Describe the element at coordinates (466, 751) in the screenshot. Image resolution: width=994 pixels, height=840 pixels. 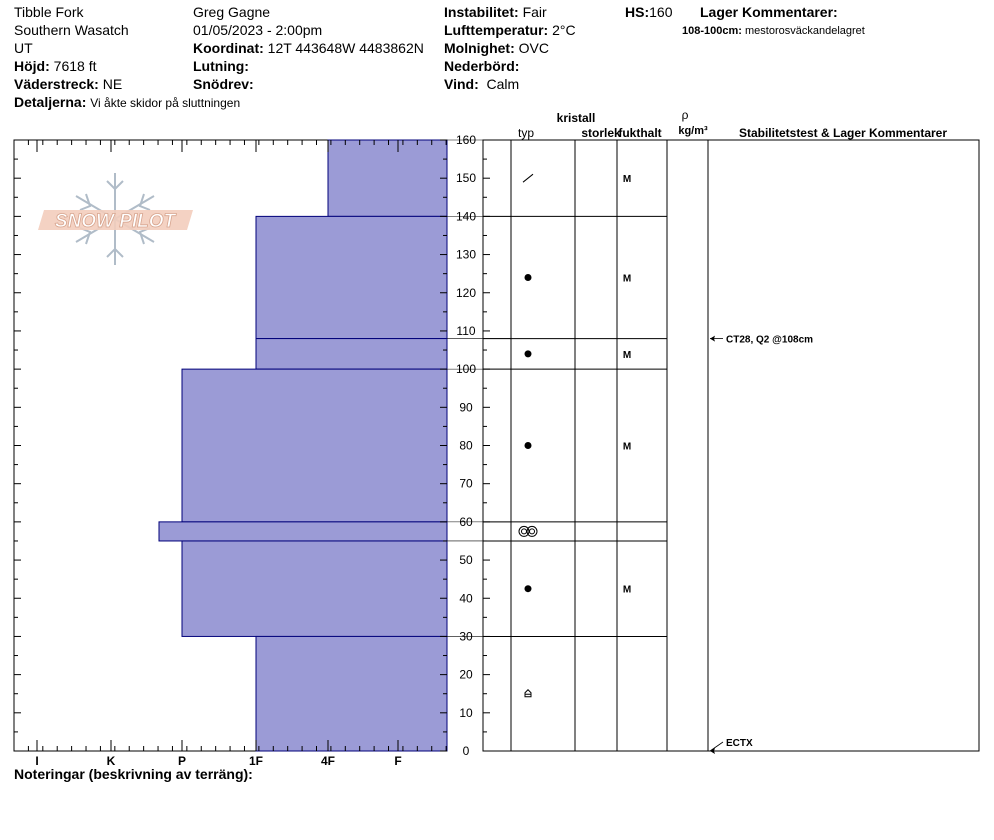
I see `y-tick-label: 0` at that location.